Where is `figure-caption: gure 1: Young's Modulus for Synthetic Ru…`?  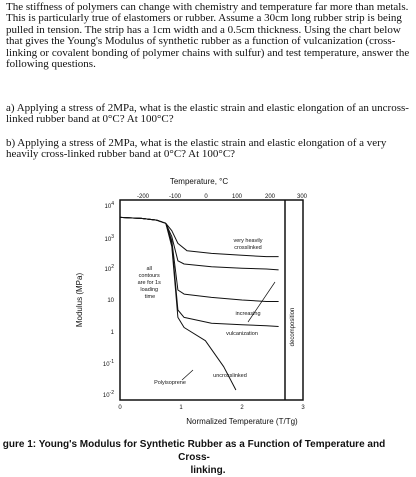 figure-caption: gure 1: Young's Modulus for Synthetic Ru… is located at coordinates (208, 457).